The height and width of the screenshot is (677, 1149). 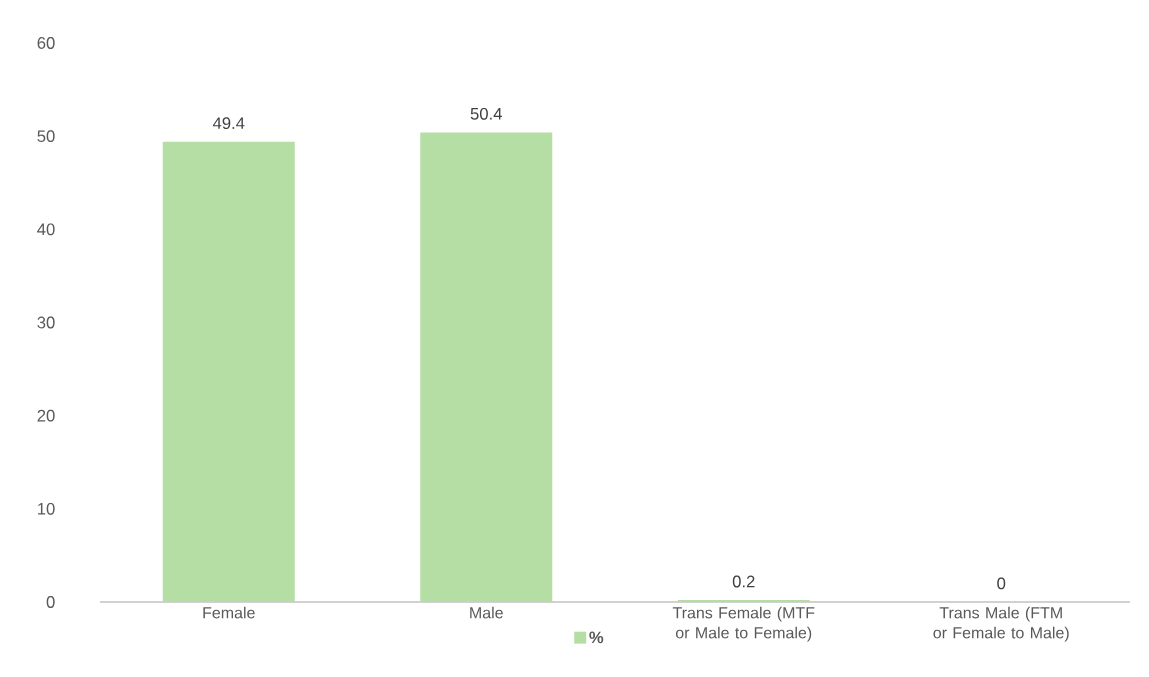 I want to click on legend-label: %, so click(x=596, y=637).